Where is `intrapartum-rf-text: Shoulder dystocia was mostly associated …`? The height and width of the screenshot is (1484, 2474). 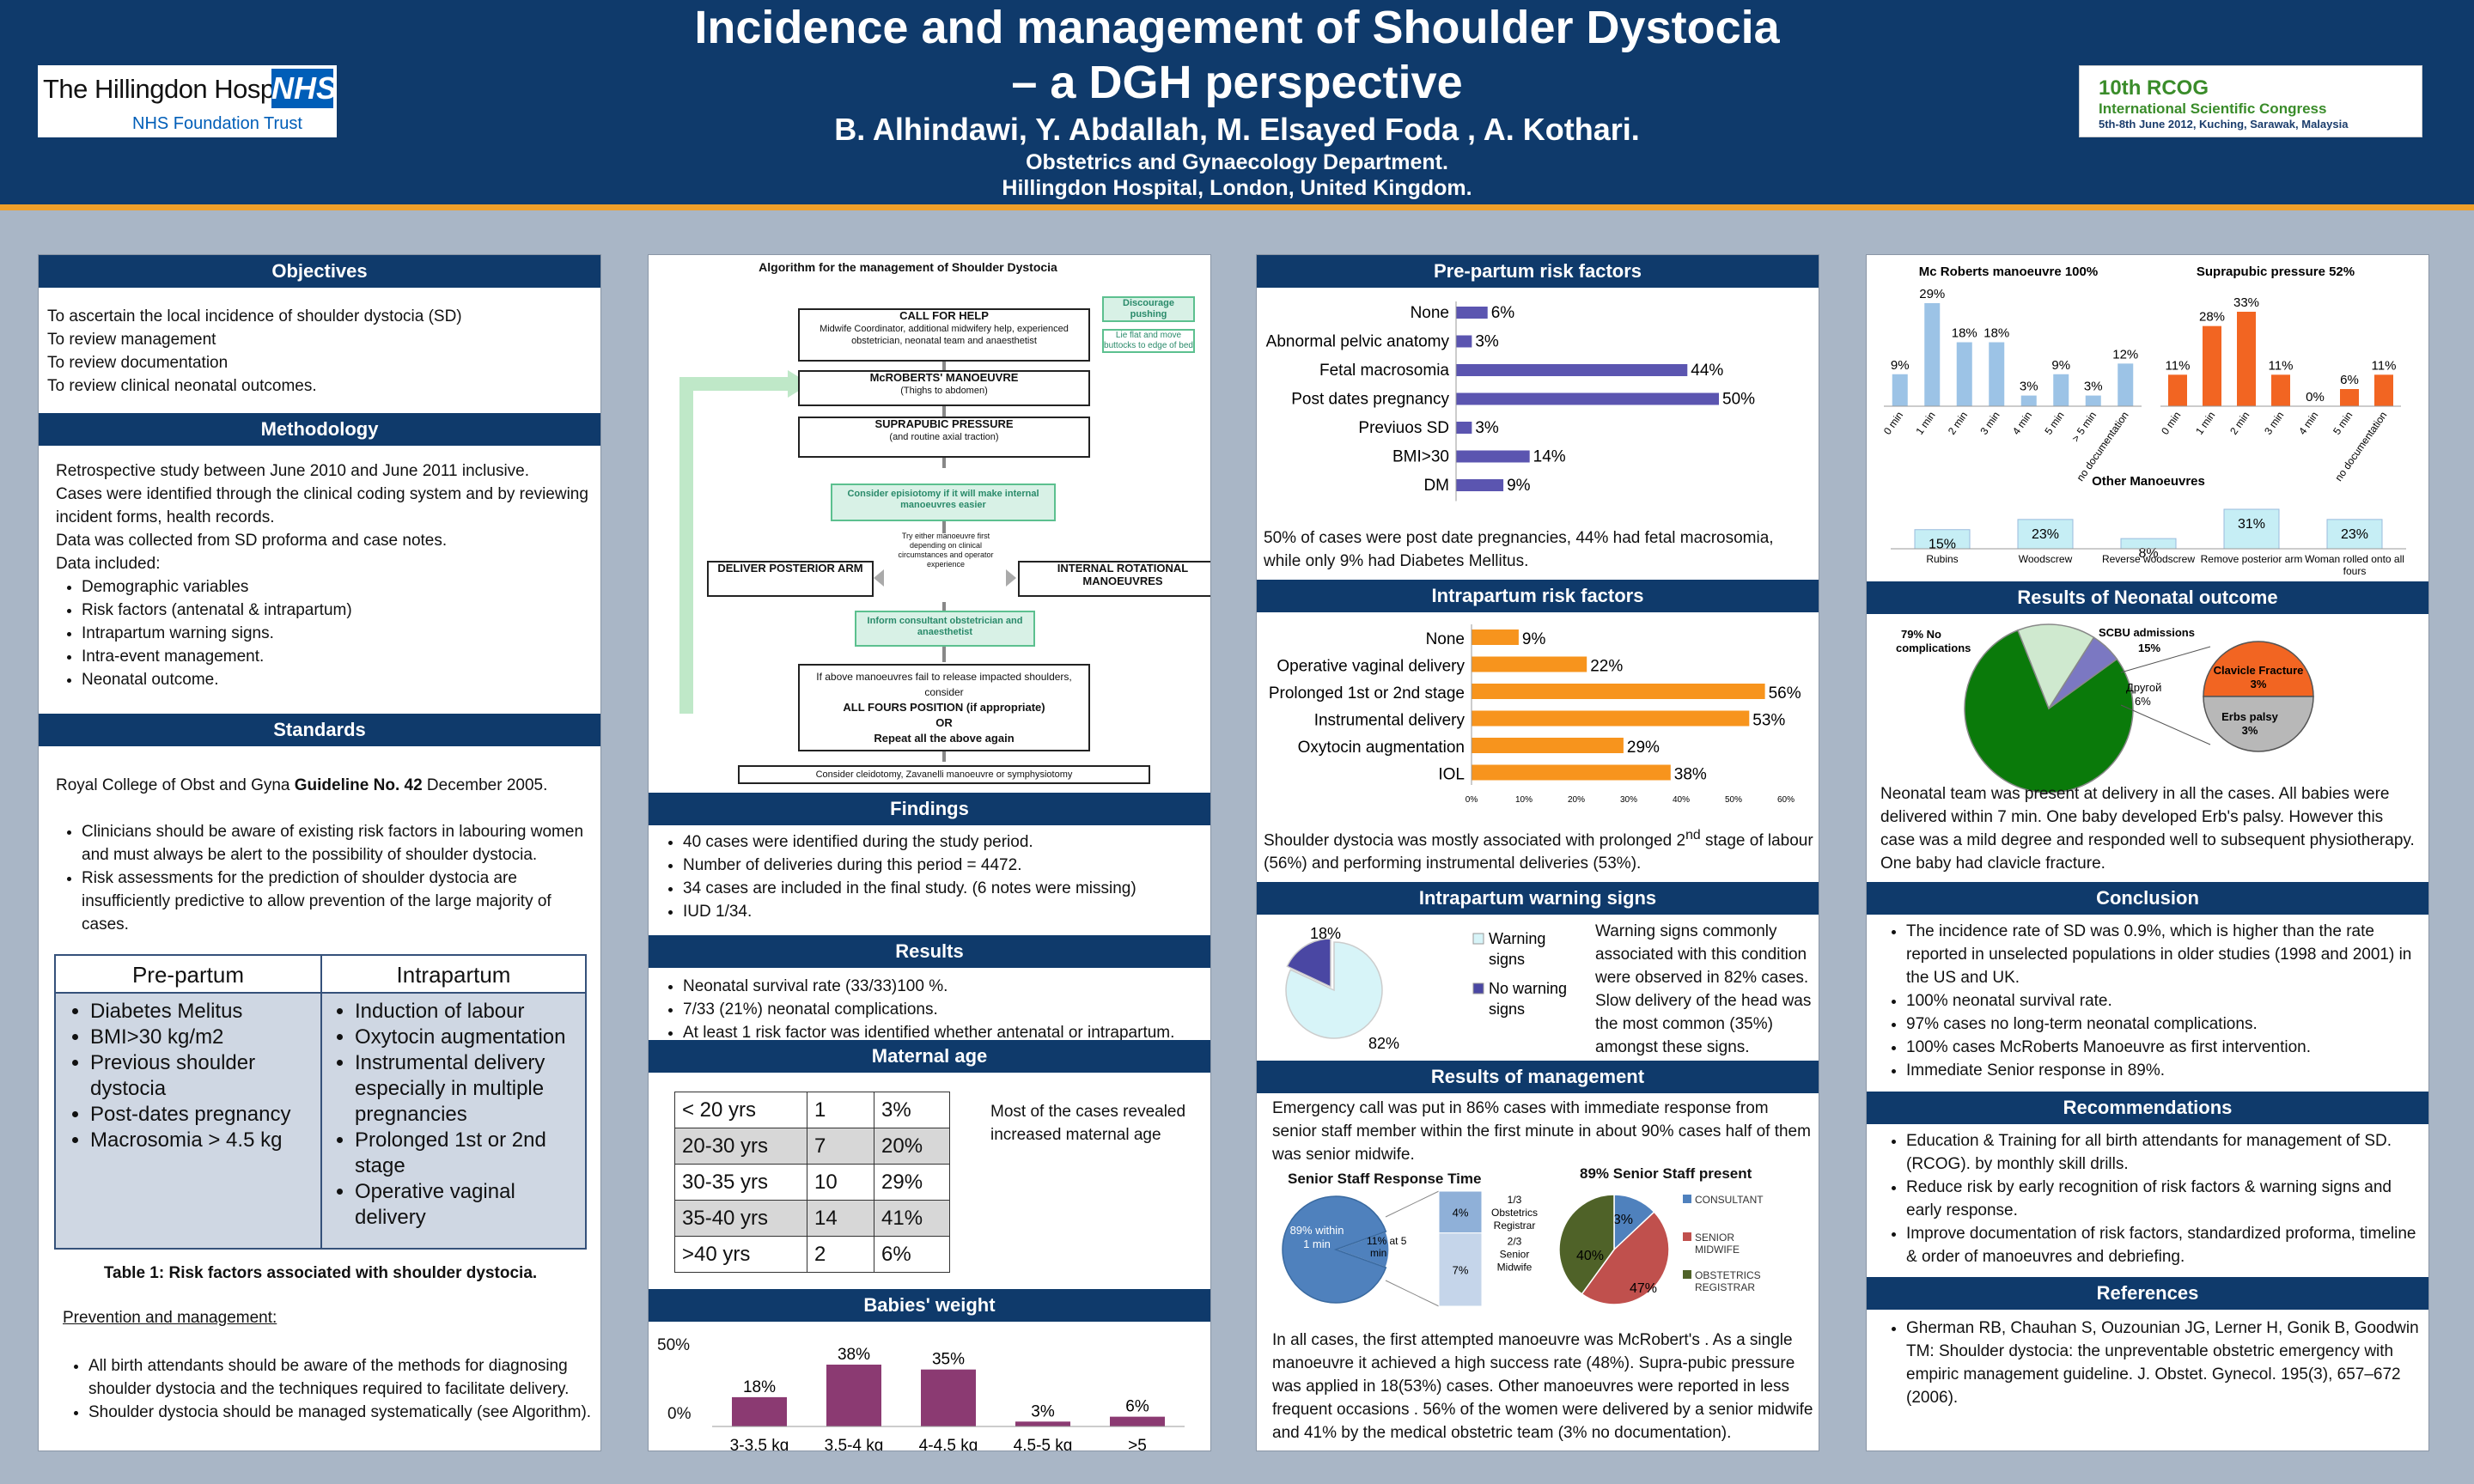 intrapartum-rf-text: Shoulder dystocia was mostly associated … is located at coordinates (1538, 849).